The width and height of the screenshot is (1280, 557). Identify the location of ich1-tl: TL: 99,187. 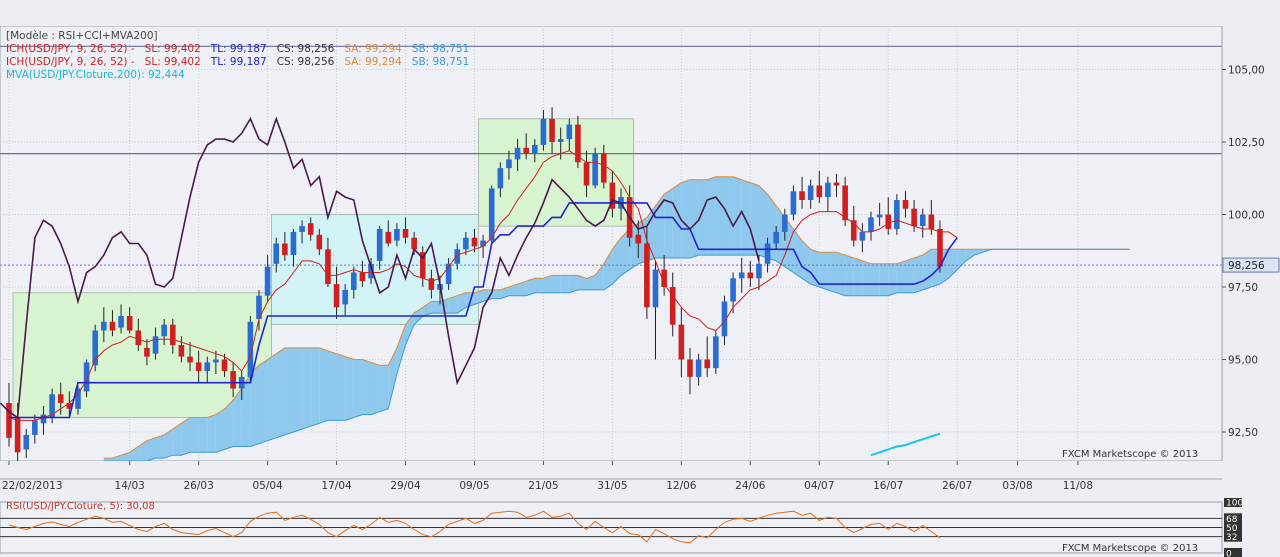
(238, 49).